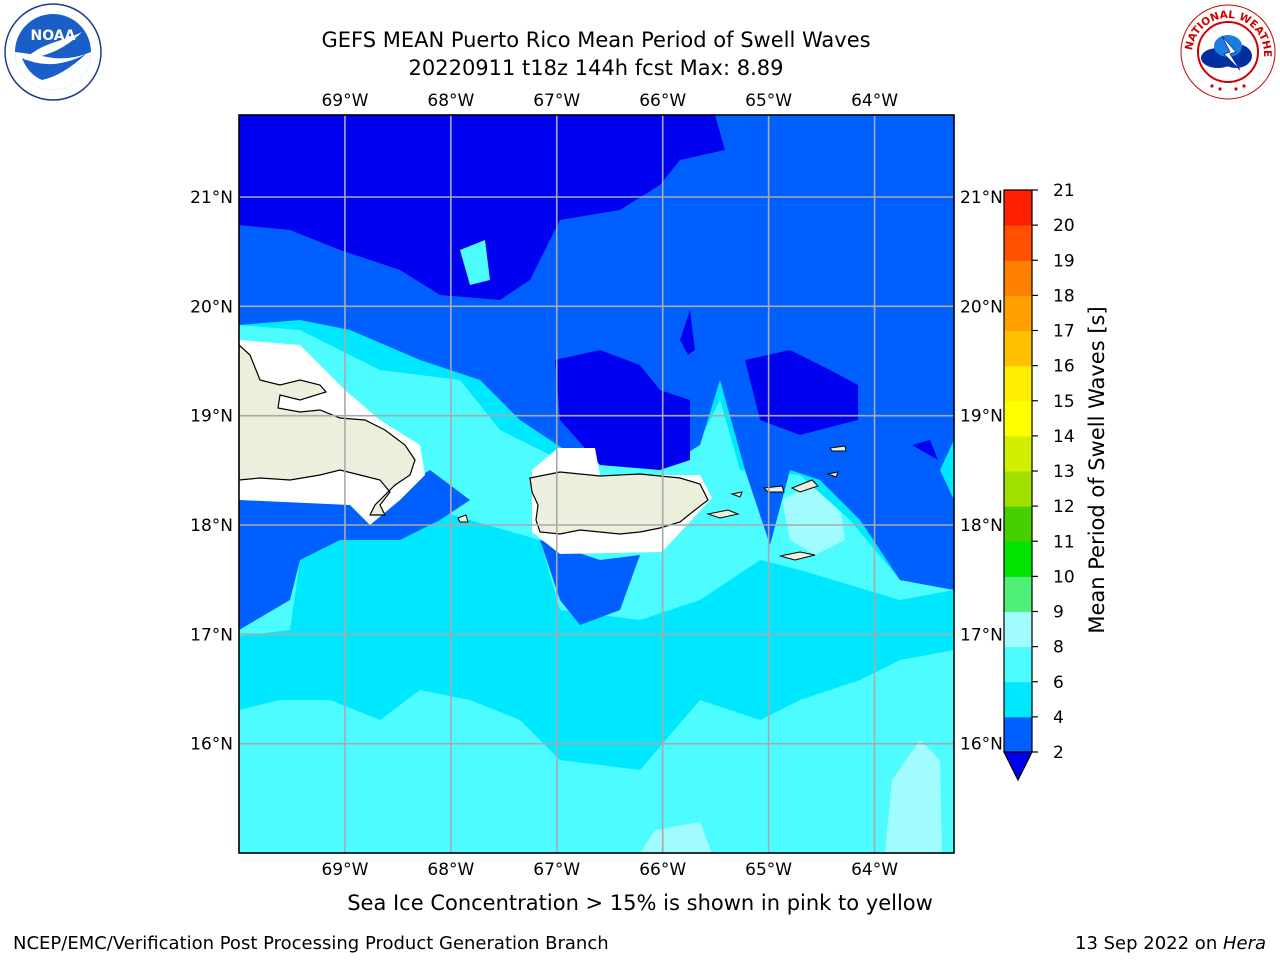 The height and width of the screenshot is (960, 1280). I want to click on colorbar: 2 4 6 8 9 10 11 12 13 14 15 16 17 18 19 20 21, so click(1039, 481).